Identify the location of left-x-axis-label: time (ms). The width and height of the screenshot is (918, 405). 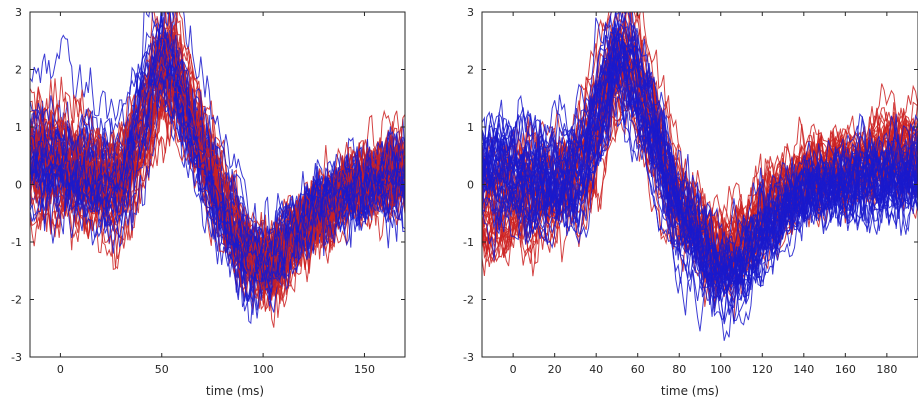
(235, 391).